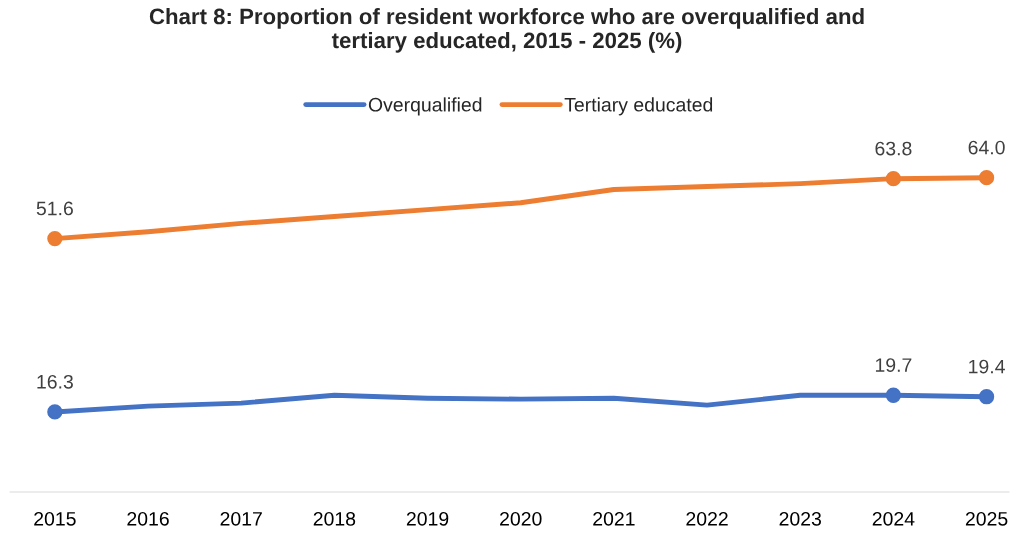 Image resolution: width=1014 pixels, height=534 pixels. What do you see at coordinates (427, 518) in the screenshot?
I see `x-tick-label: 2019` at bounding box center [427, 518].